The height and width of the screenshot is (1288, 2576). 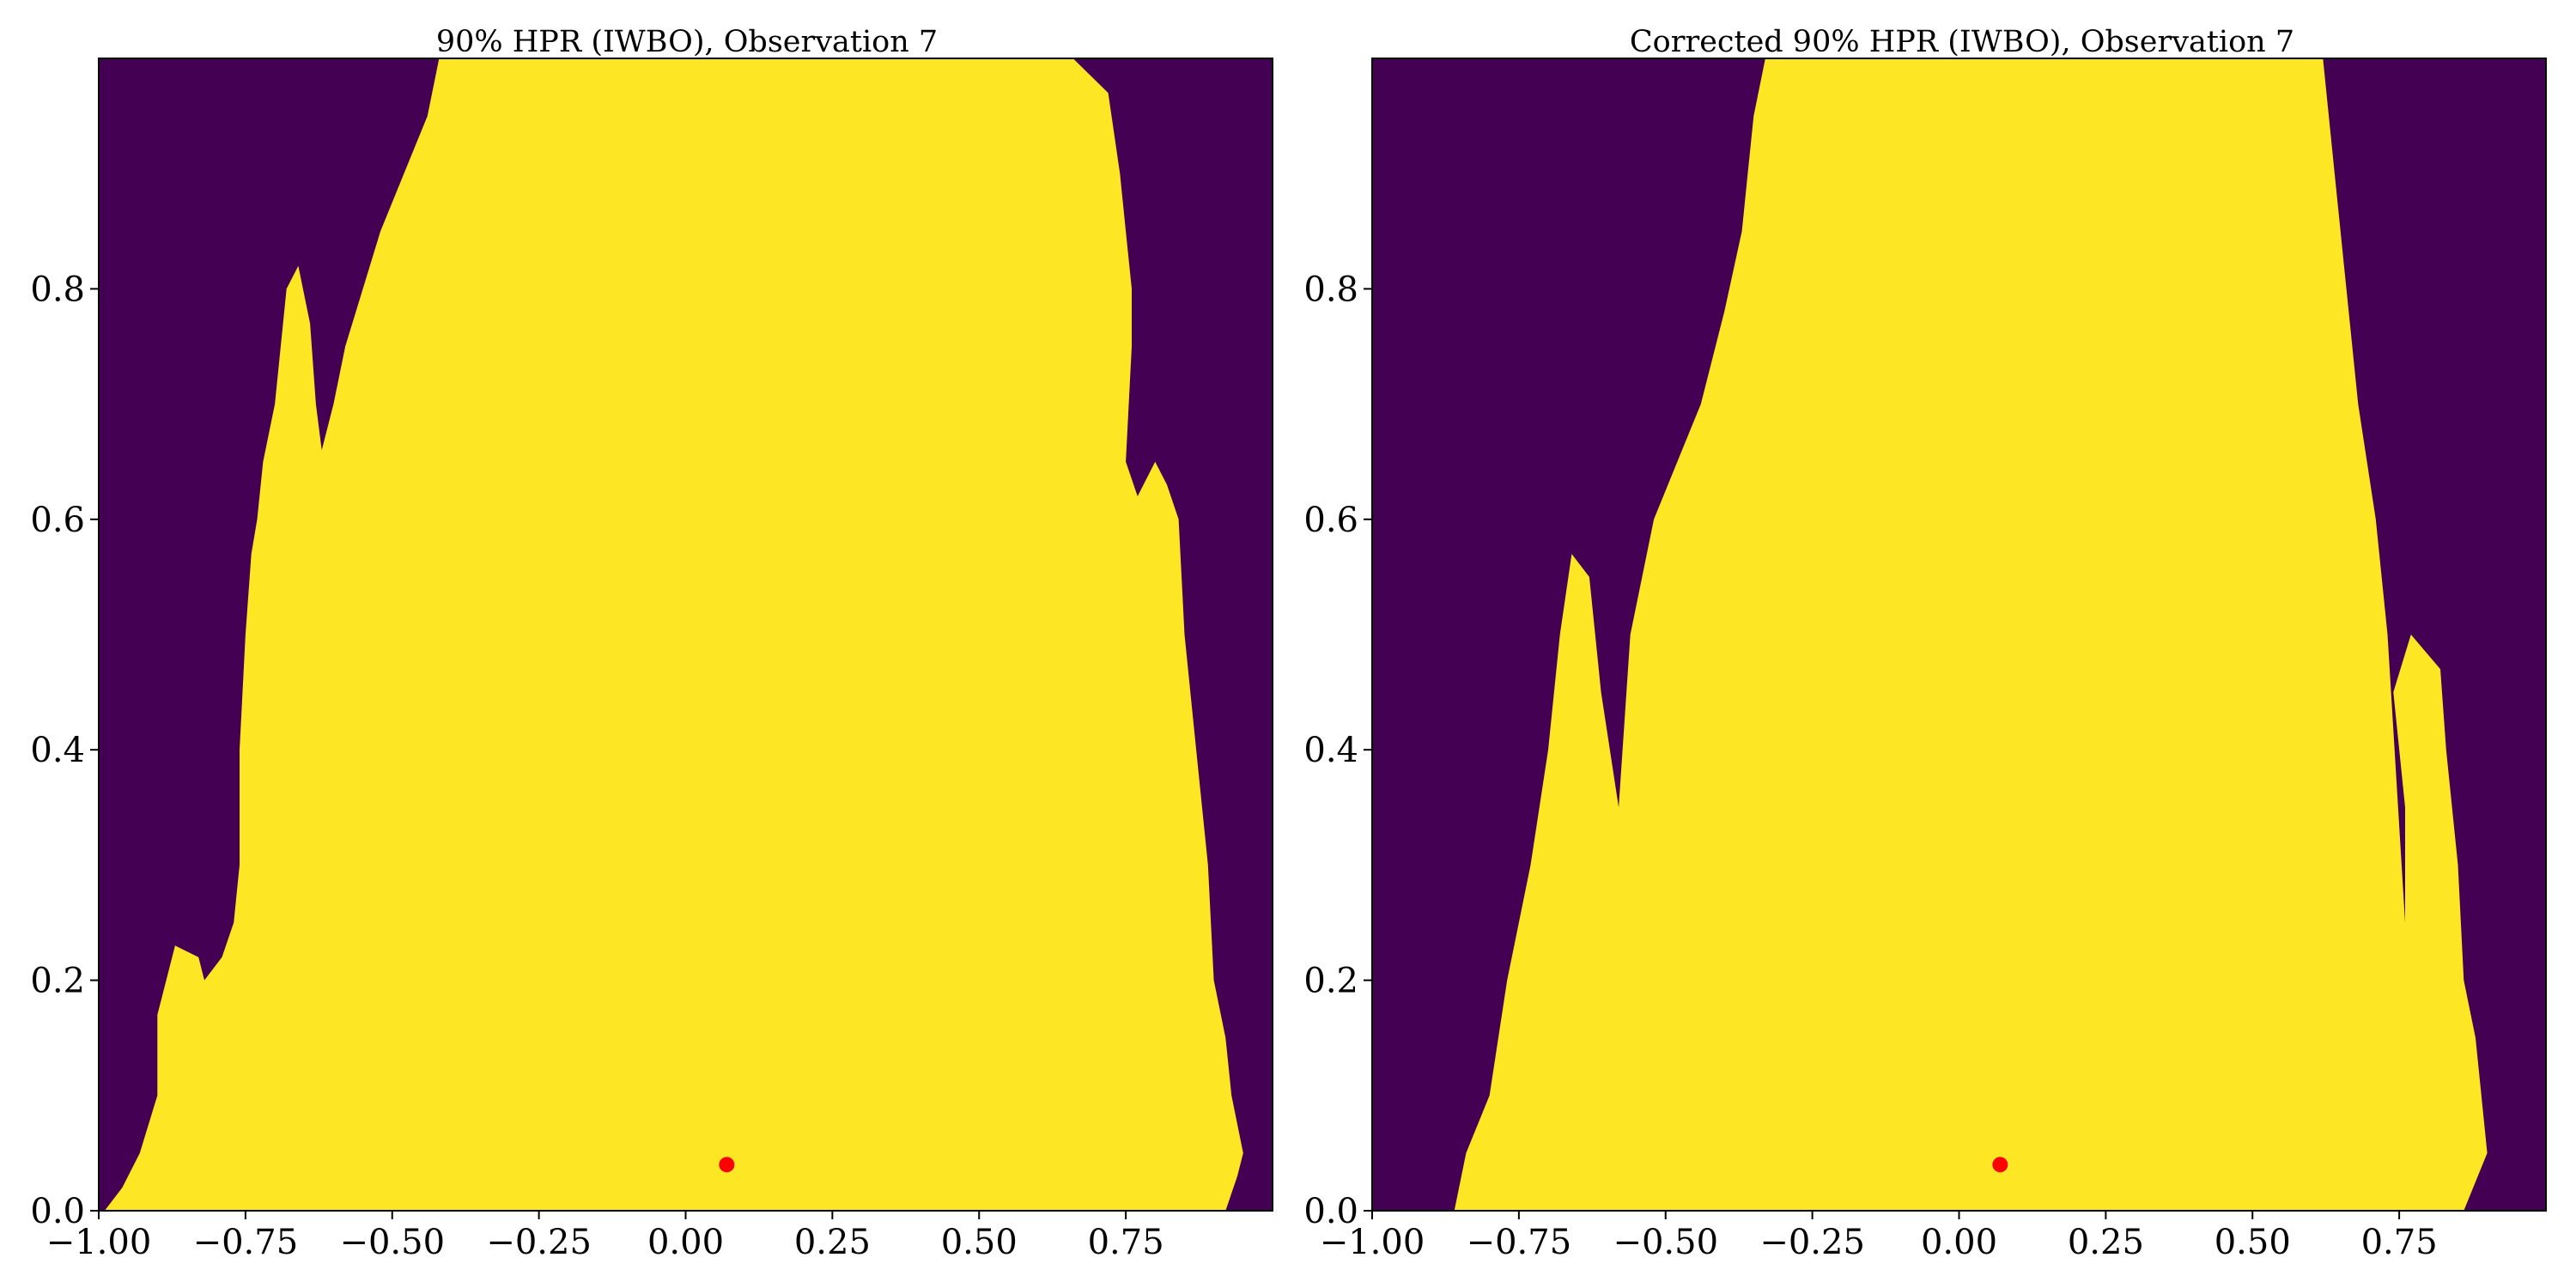 What do you see at coordinates (1962, 42) in the screenshot?
I see `title-right: Corrected 90% HPR (IWBO), Observation 7` at bounding box center [1962, 42].